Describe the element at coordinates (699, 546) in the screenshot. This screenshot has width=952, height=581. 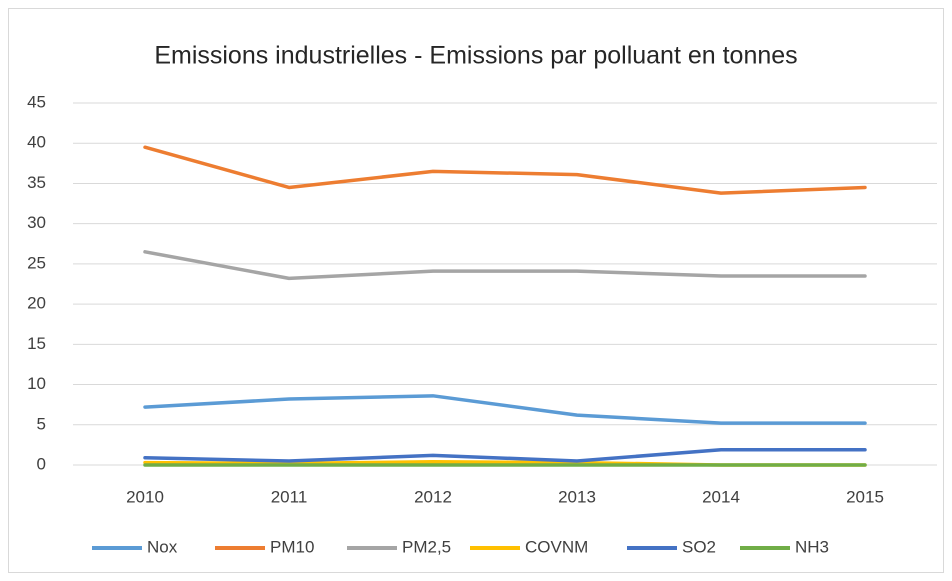
I see `legend-label: SO2` at that location.